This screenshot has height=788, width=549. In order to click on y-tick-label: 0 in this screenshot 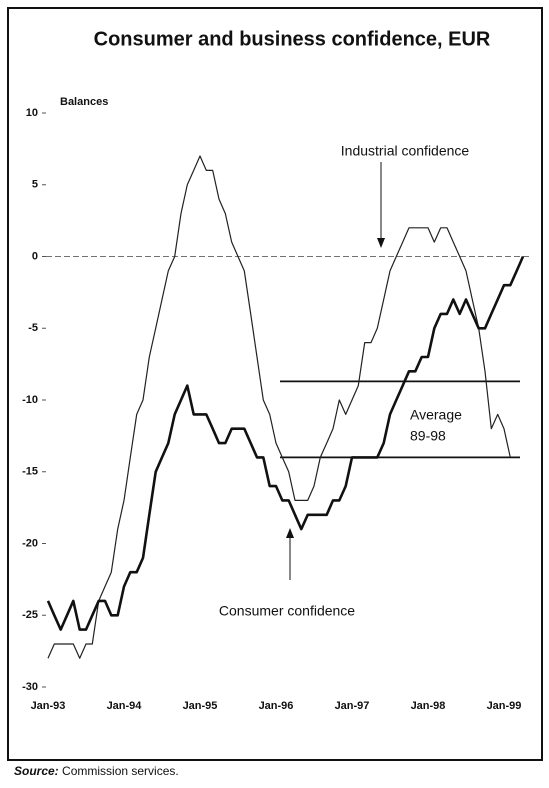, I will do `click(35, 256)`.